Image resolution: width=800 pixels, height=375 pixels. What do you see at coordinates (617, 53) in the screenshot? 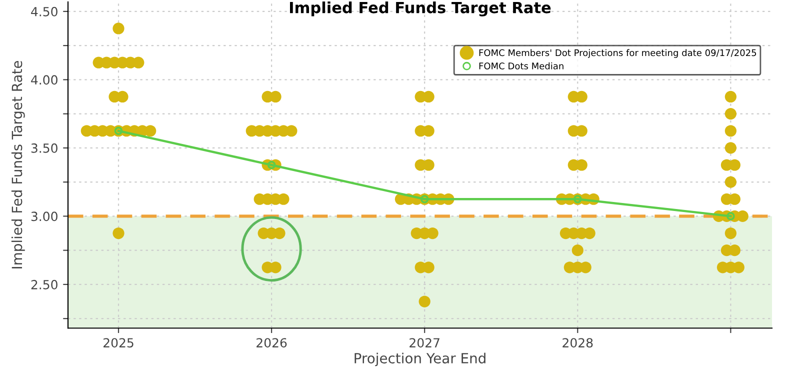
I see `legend-label: FOMC Members' Dot Projections for meeting date 09/17/2025` at bounding box center [617, 53].